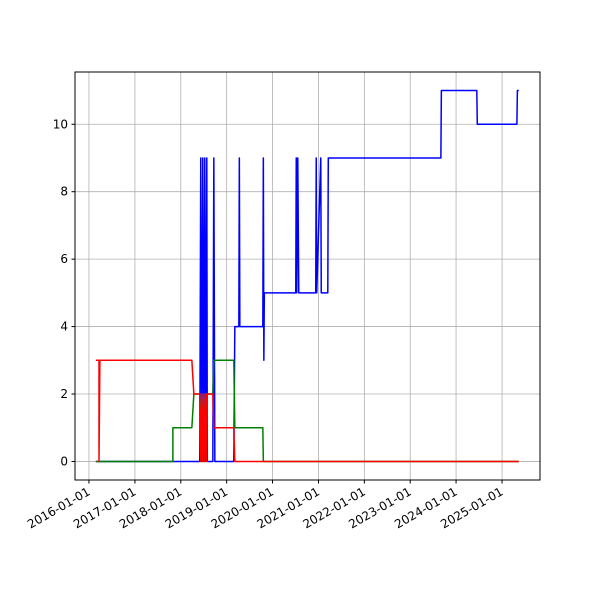 Image resolution: width=600 pixels, height=600 pixels. What do you see at coordinates (64, 461) in the screenshot?
I see `y-tick-label: 0` at bounding box center [64, 461].